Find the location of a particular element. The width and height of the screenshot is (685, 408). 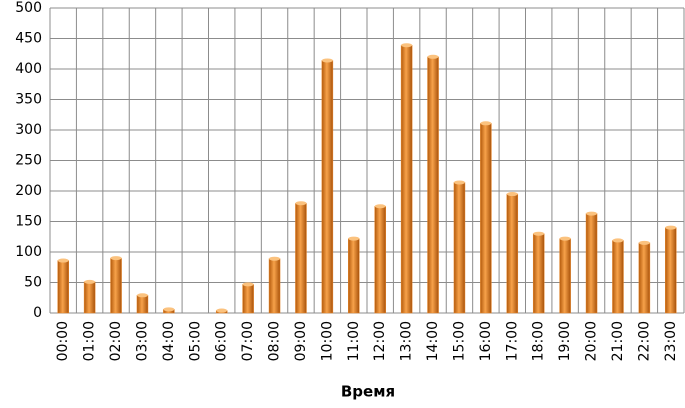

x-tick-label: 17:00 is located at coordinates (512, 341).